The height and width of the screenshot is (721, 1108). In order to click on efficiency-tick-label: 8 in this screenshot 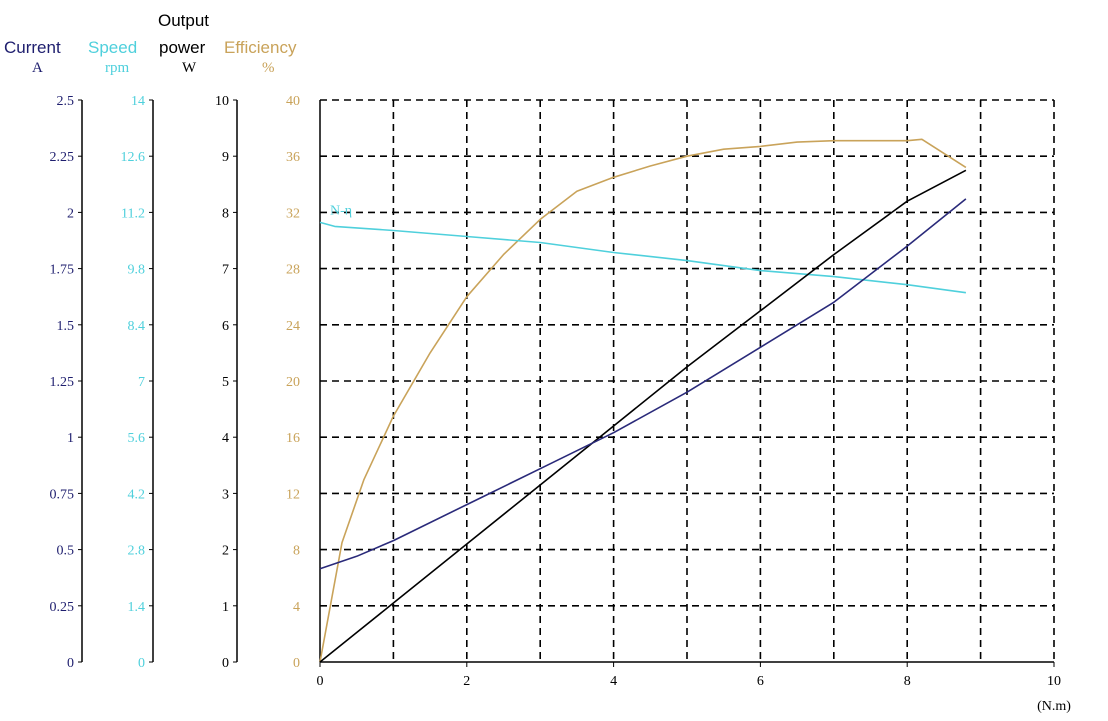, I will do `click(296, 551)`.